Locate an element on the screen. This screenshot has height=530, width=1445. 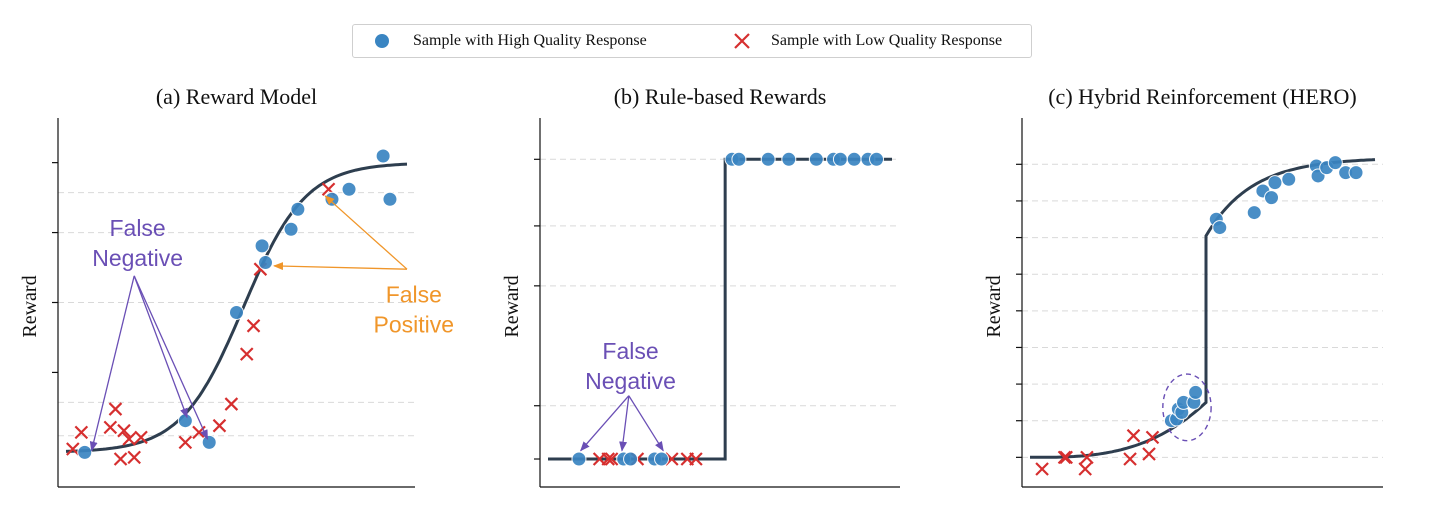
panel-title: (a) Reward Model is located at coordinates (236, 96).